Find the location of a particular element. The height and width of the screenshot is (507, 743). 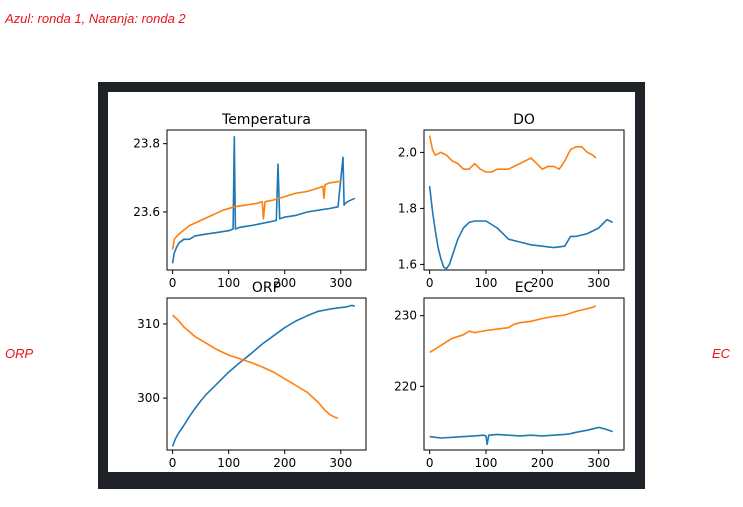

legend-caption: Azul: ronda 1, Naranja: ronda 2 is located at coordinates (95, 18).